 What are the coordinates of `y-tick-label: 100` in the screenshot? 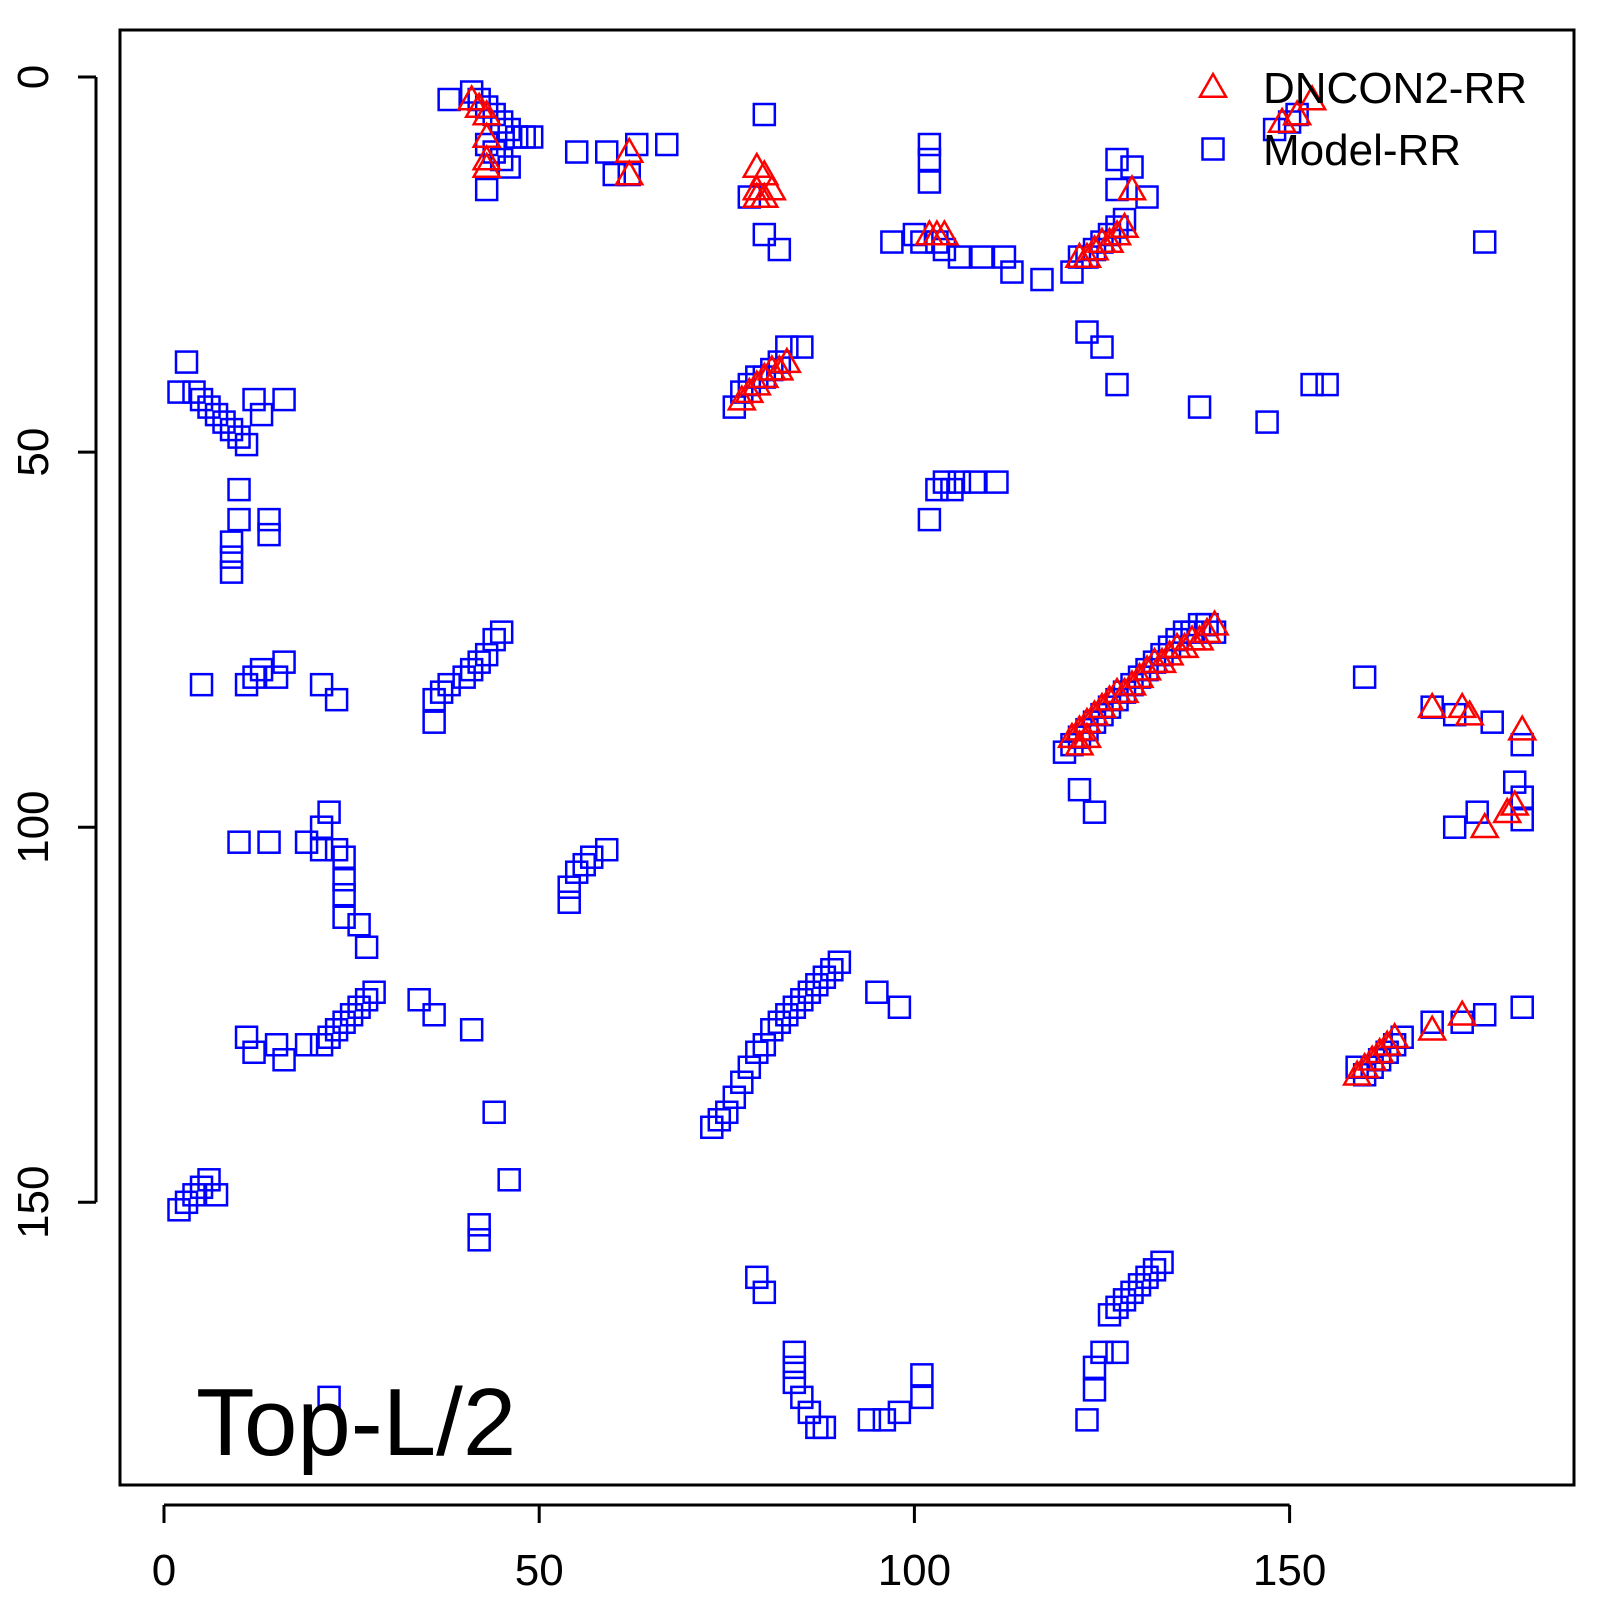 It's located at (33, 826).